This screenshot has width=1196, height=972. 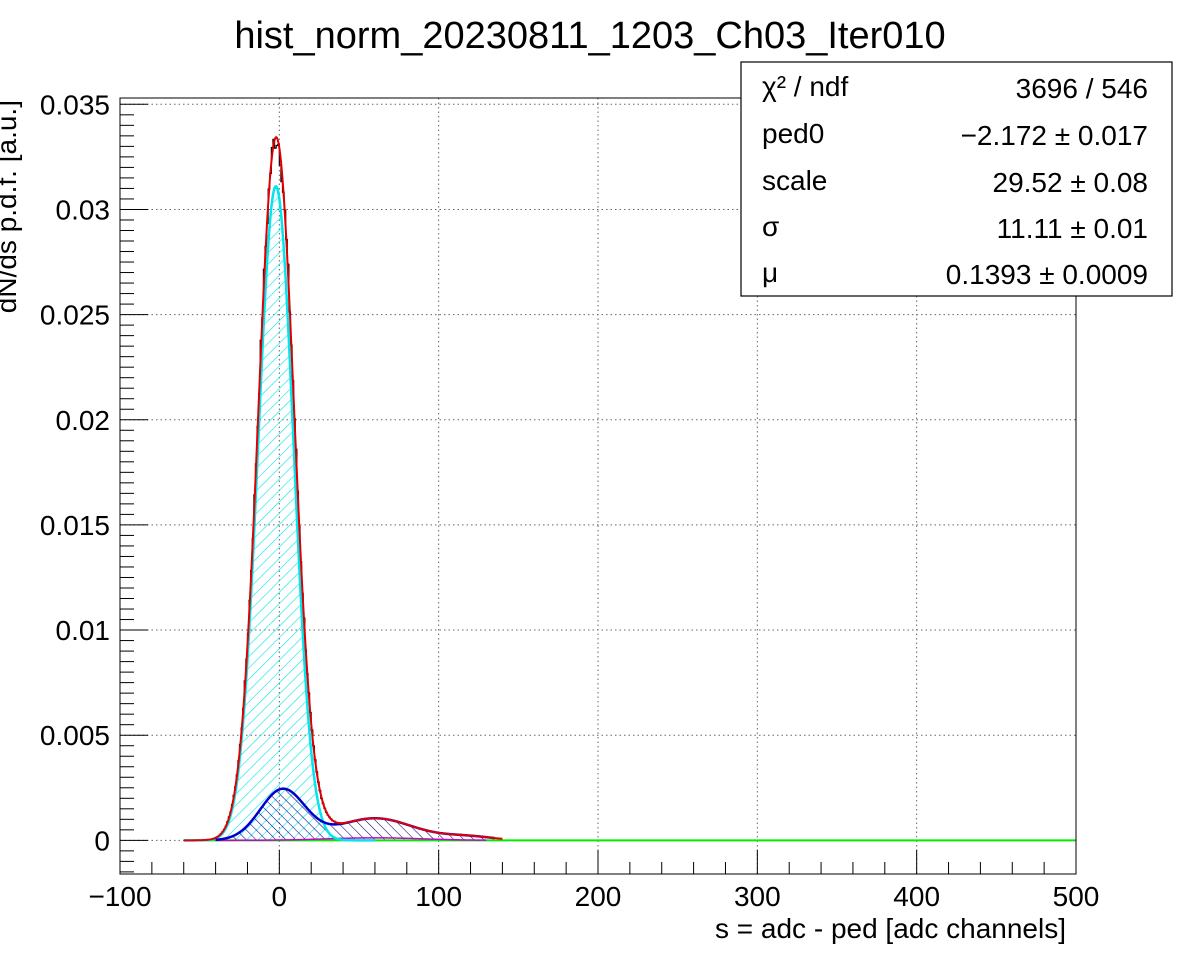 What do you see at coordinates (75, 735) in the screenshot?
I see `y-tick-label: 0.005` at bounding box center [75, 735].